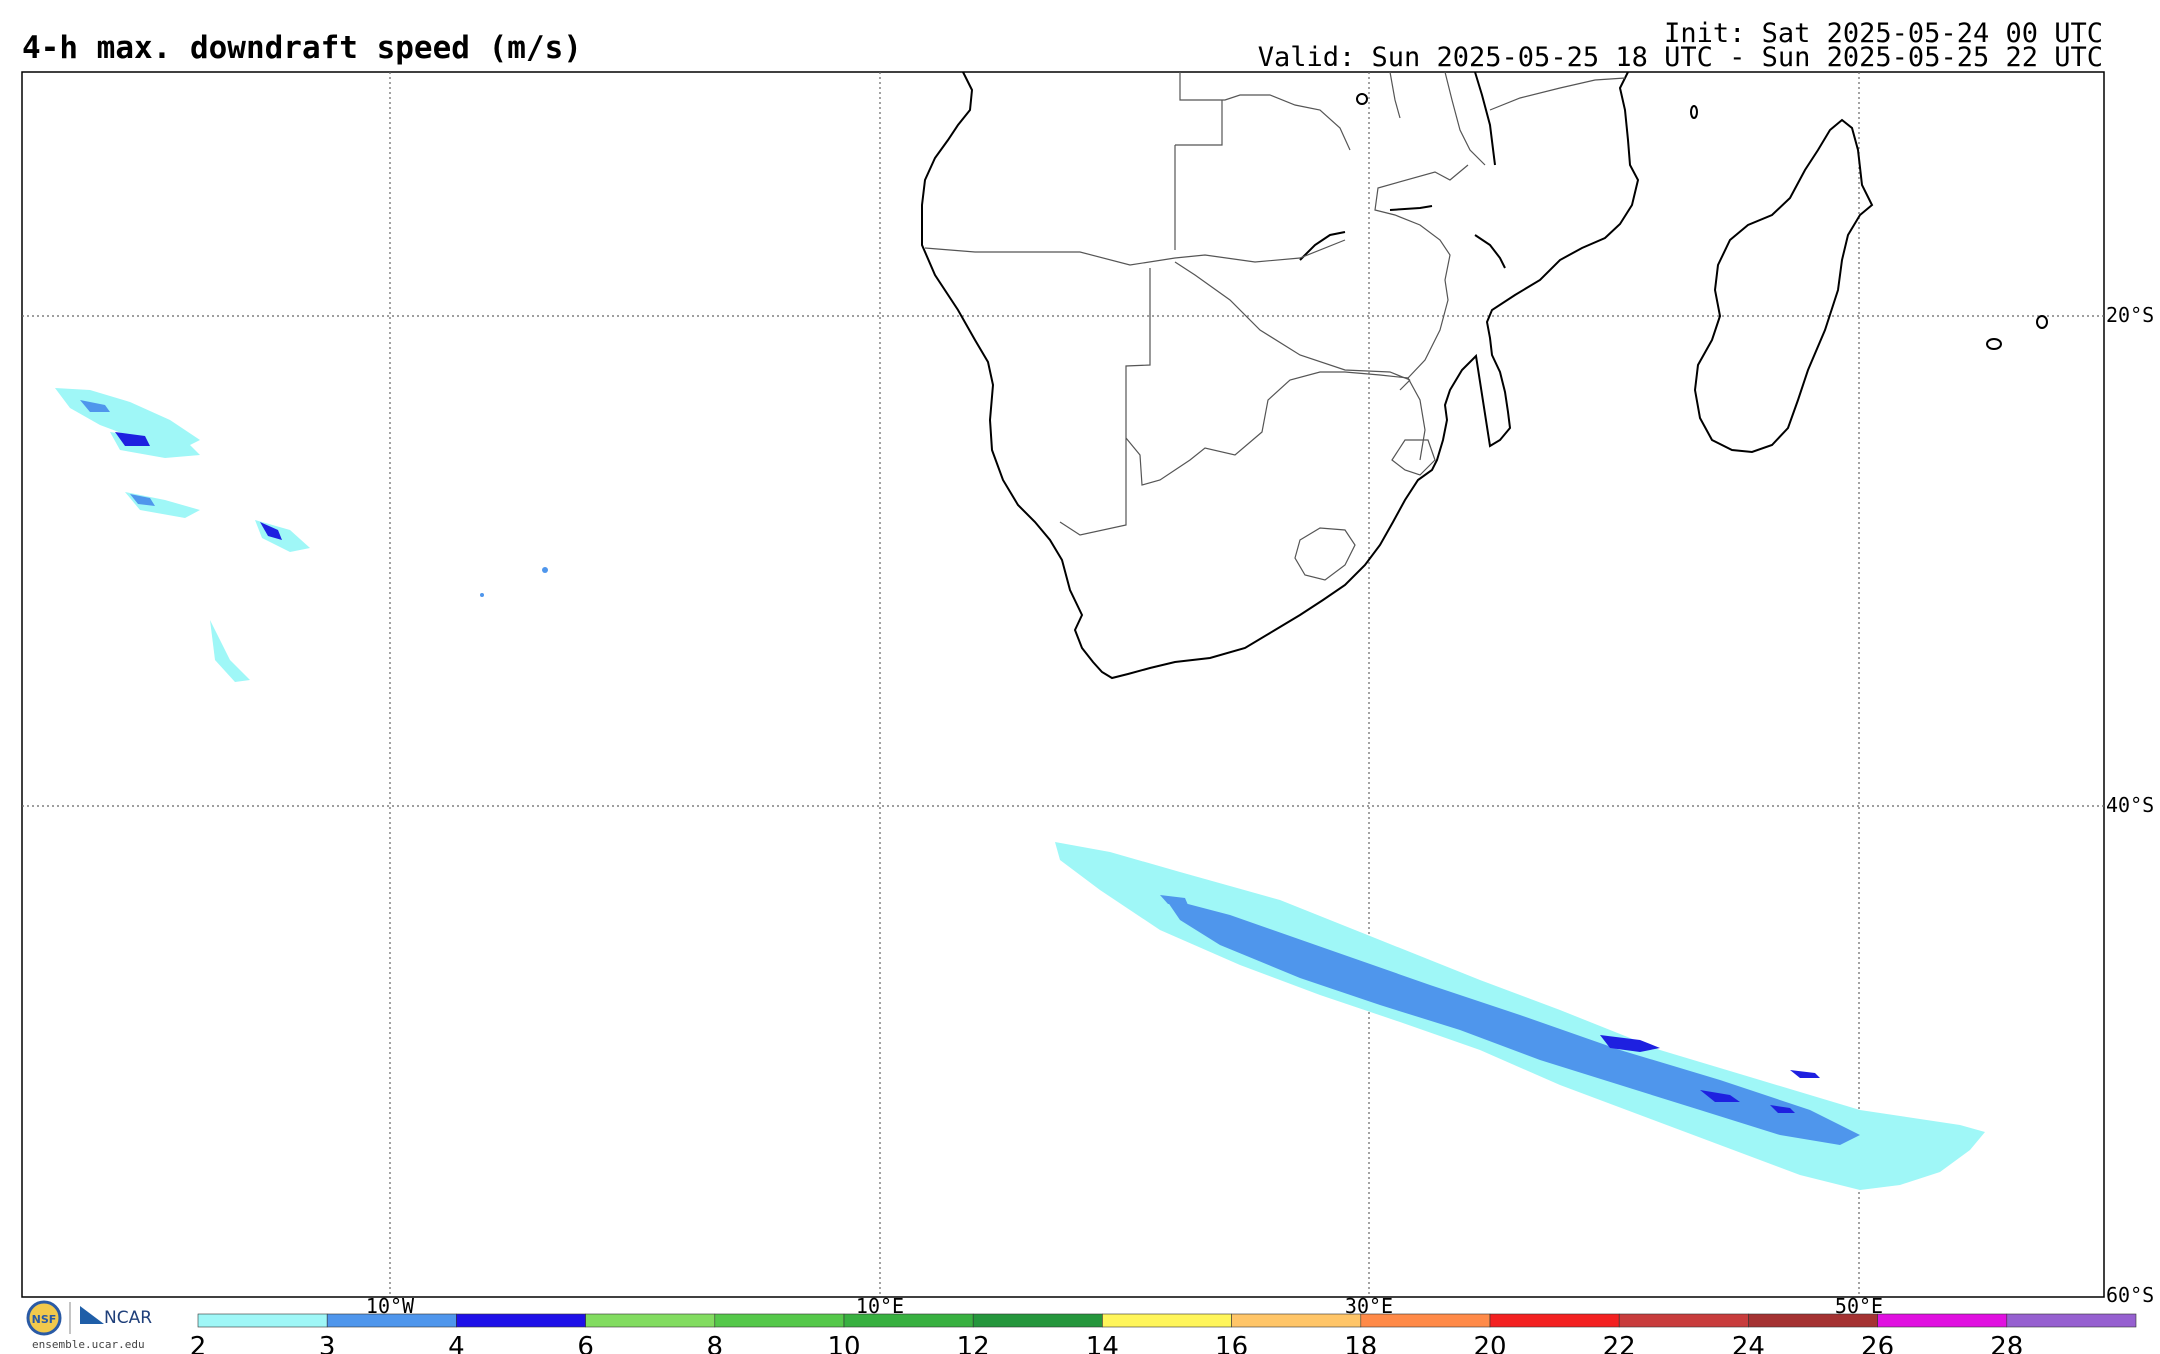 The image size is (2160, 1354). What do you see at coordinates (198, 1343) in the screenshot?
I see `colorbar-label: 2` at bounding box center [198, 1343].